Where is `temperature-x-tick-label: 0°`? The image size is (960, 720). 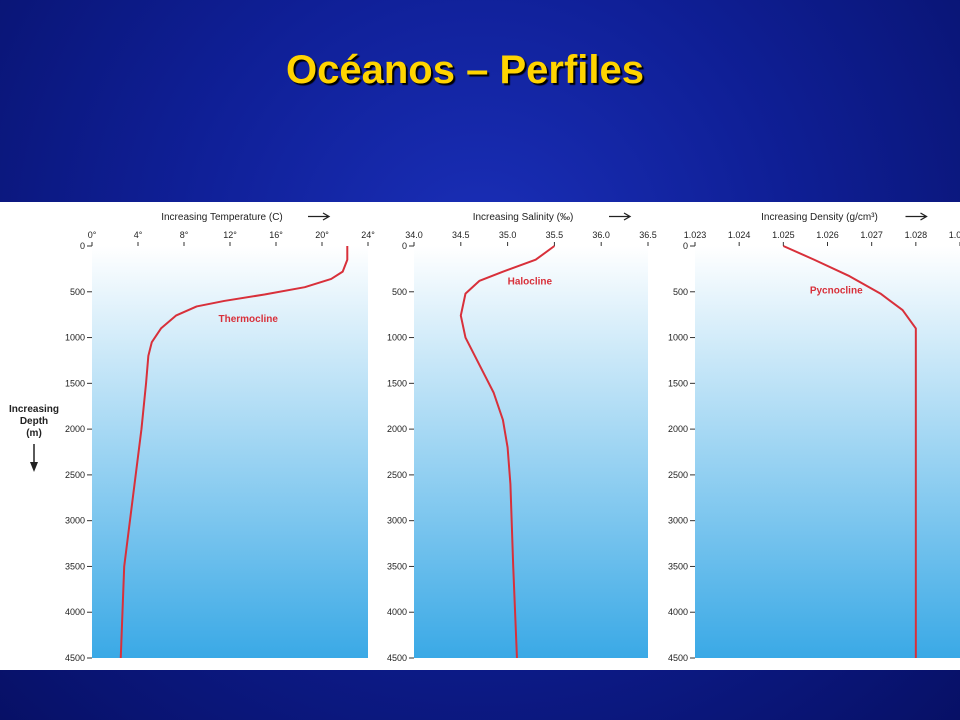
temperature-x-tick-label: 0° is located at coordinates (92, 235).